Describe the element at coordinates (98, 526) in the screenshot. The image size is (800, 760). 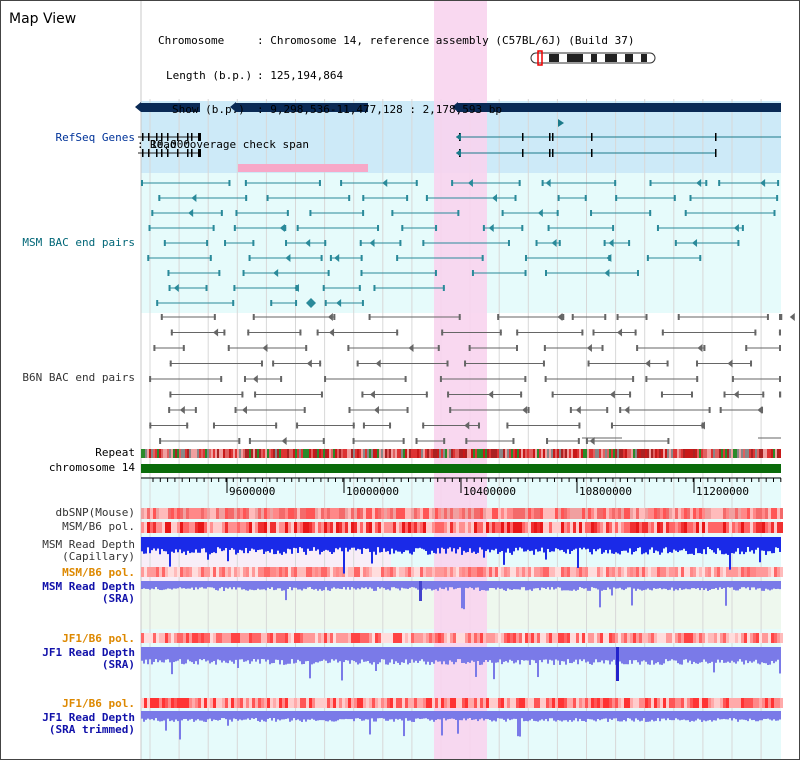
I see `track-label-msm-pol: MSM/B6 pol.` at that location.